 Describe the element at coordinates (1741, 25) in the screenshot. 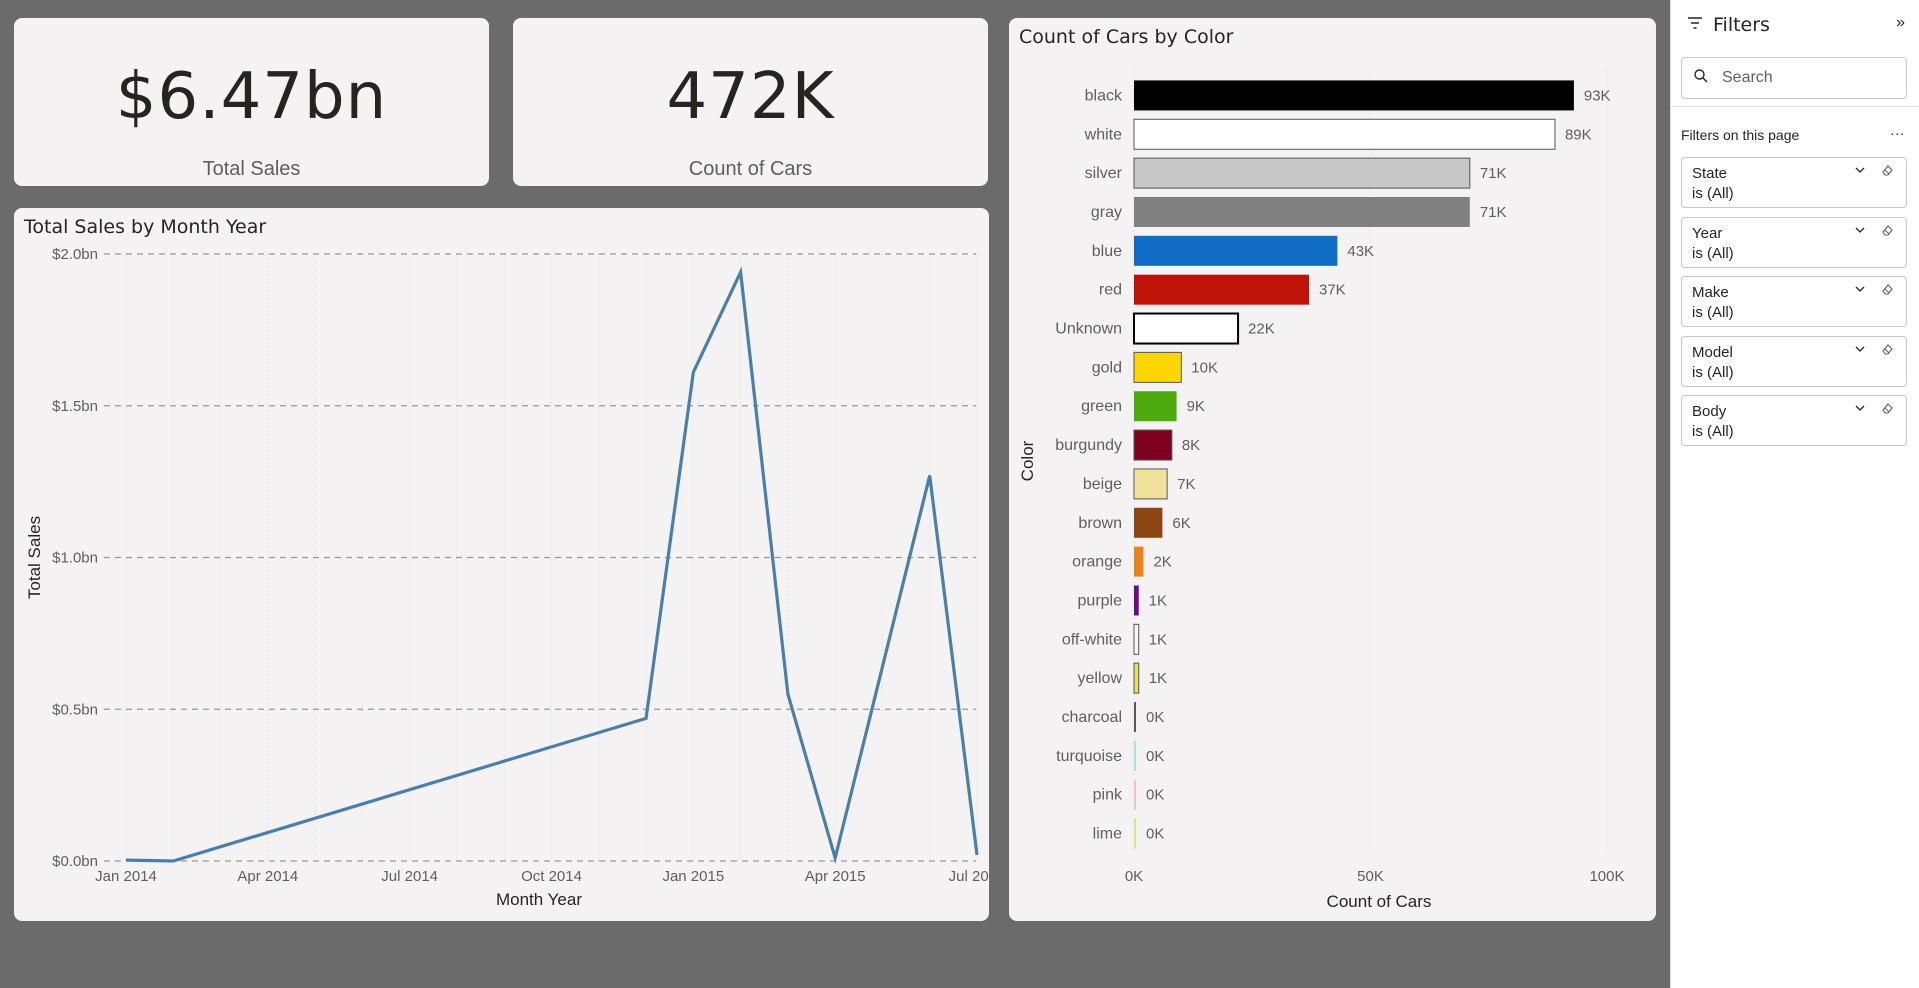

I see `filters-title: Filters` at that location.